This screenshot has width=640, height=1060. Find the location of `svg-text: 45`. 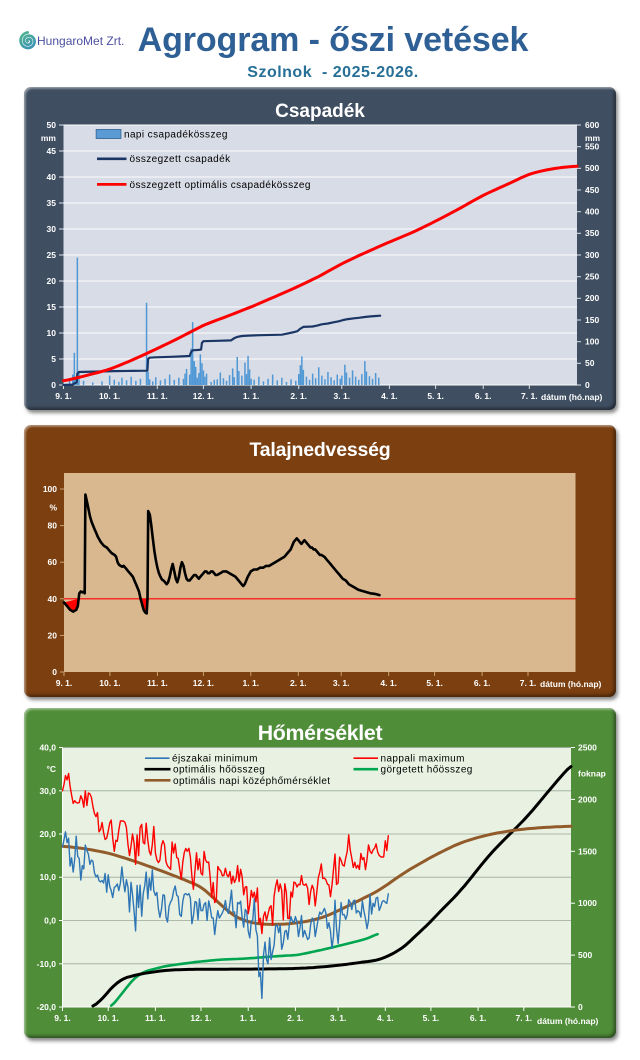

svg-text: 45 is located at coordinates (52, 151).